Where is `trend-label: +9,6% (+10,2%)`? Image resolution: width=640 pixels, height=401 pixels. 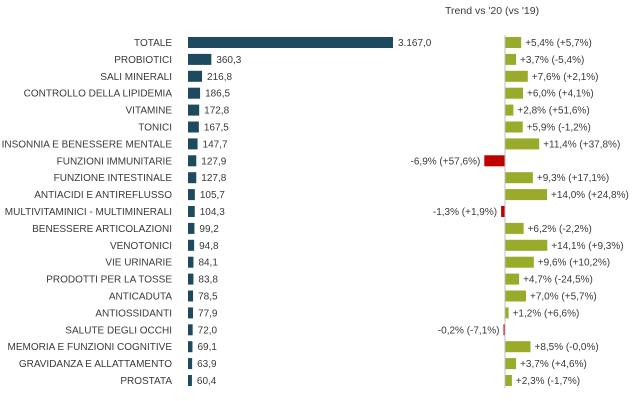
trend-label: +9,6% (+10,2%) is located at coordinates (574, 263).